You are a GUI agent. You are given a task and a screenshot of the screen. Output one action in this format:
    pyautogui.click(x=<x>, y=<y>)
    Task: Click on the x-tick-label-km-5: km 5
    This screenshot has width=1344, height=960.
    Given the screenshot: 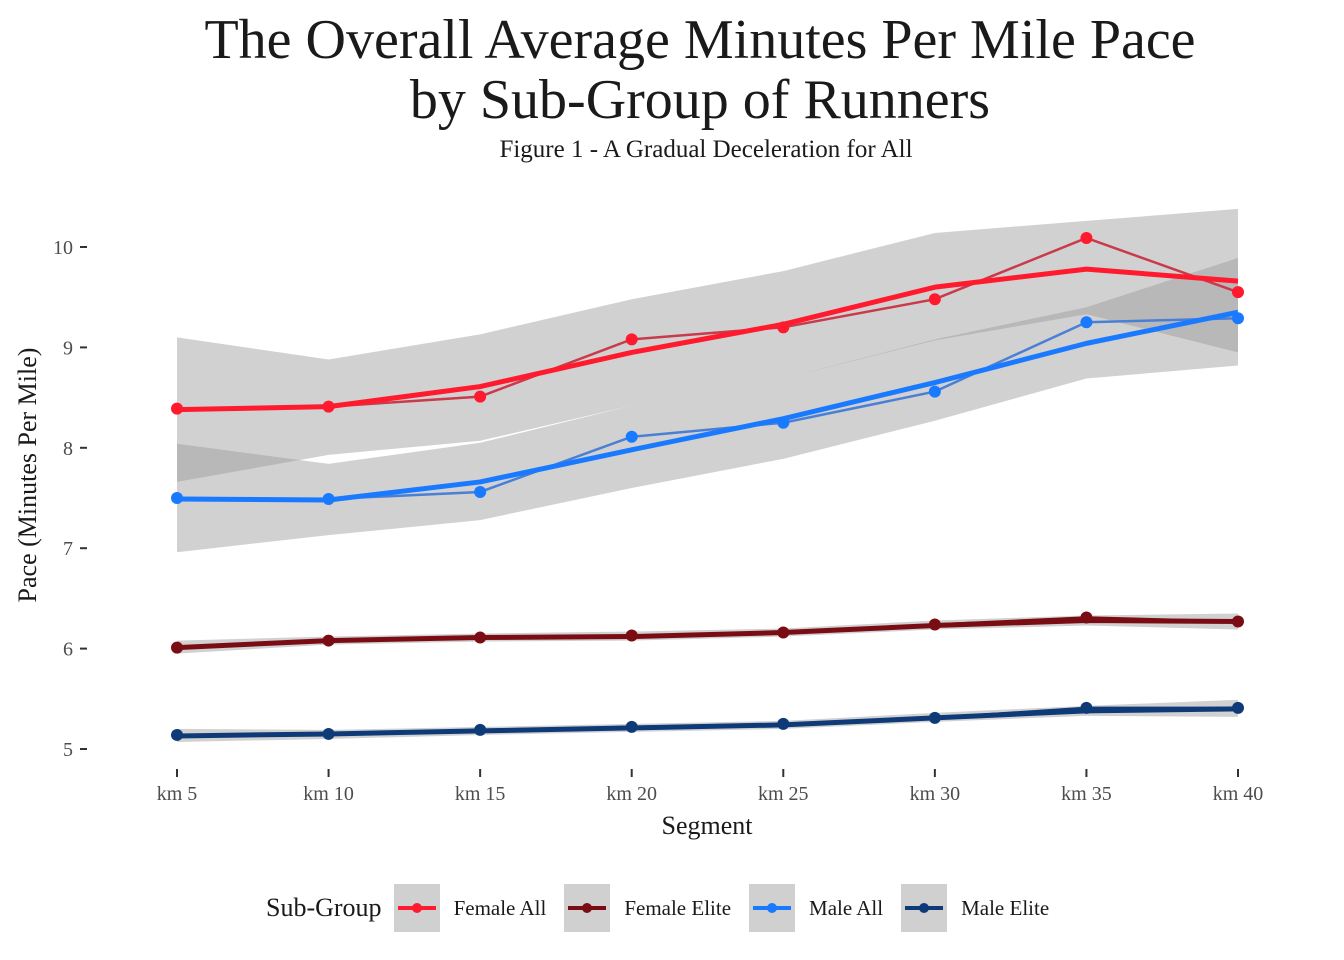 What is the action you would take?
    pyautogui.click(x=177, y=794)
    